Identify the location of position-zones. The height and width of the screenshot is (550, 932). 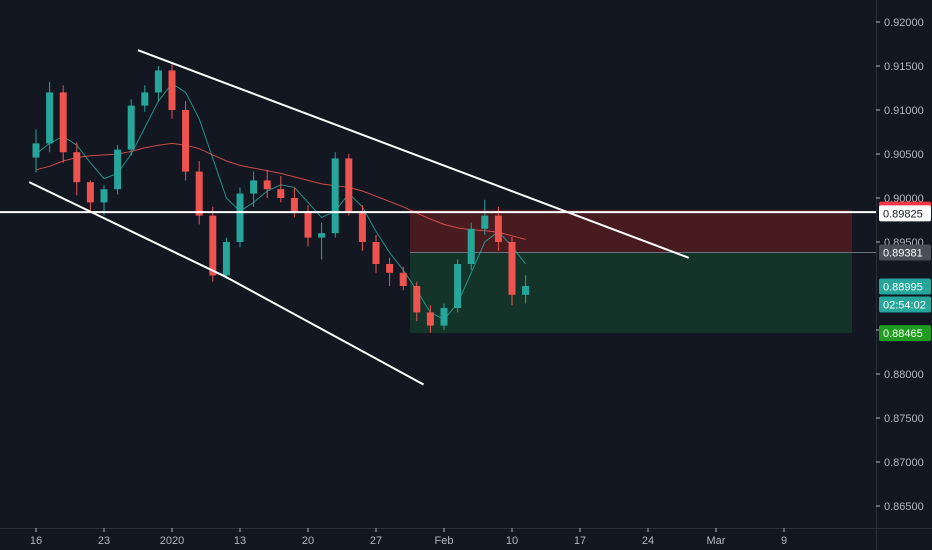
(643, 271).